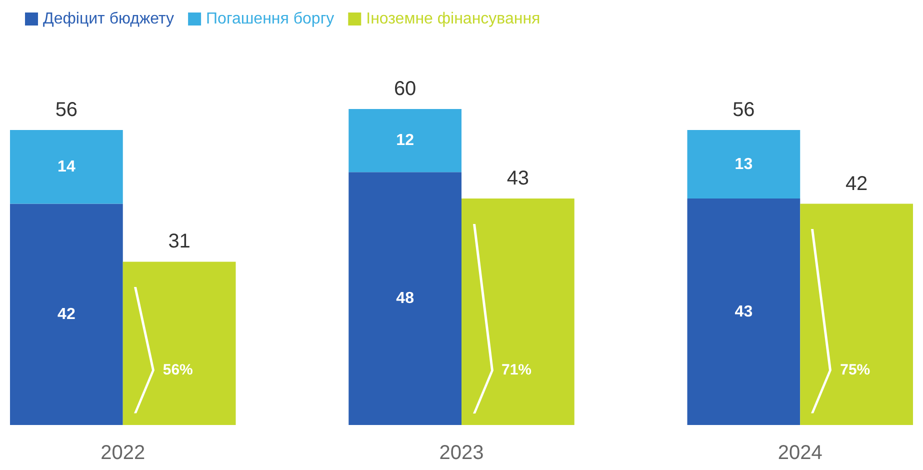 Image resolution: width=923 pixels, height=470 pixels. What do you see at coordinates (123, 453) in the screenshot?
I see `x-tick-label: 2022` at bounding box center [123, 453].